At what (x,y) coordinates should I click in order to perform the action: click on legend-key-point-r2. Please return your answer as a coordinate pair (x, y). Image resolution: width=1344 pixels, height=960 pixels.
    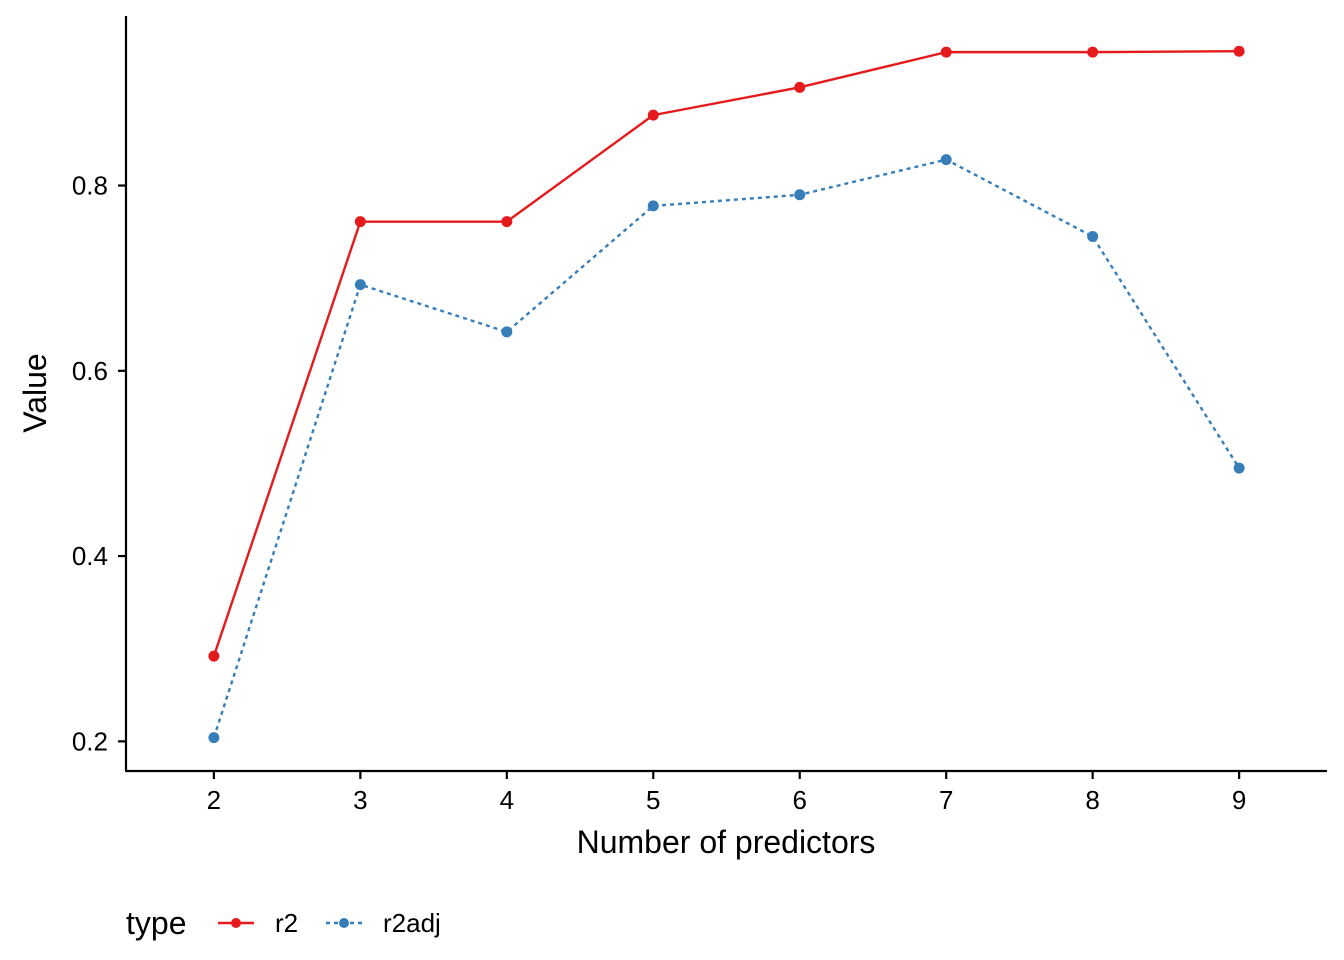
    Looking at the image, I should click on (236, 923).